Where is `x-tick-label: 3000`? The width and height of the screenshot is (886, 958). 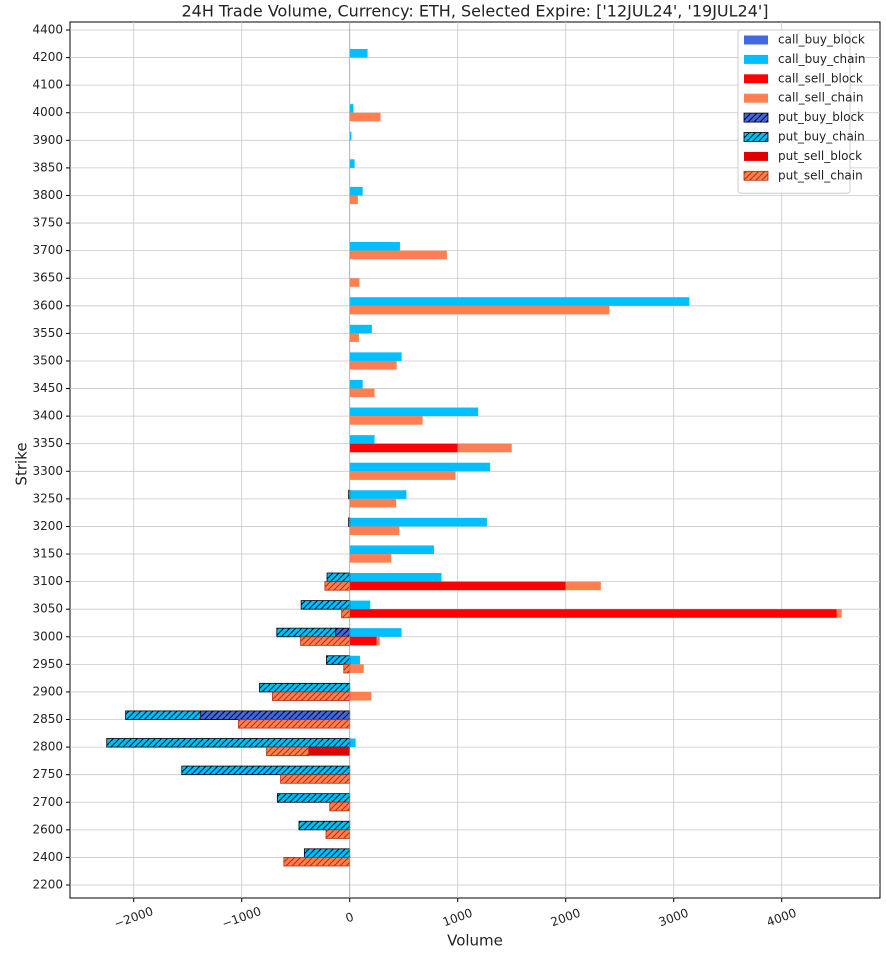 x-tick-label: 3000 is located at coordinates (673, 918).